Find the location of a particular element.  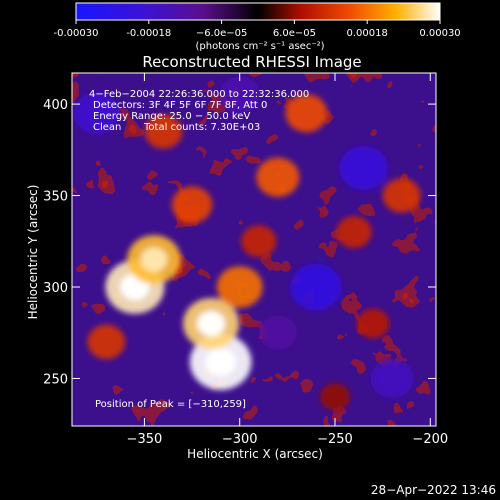

annotation-clean: Clean is located at coordinates (107, 127).